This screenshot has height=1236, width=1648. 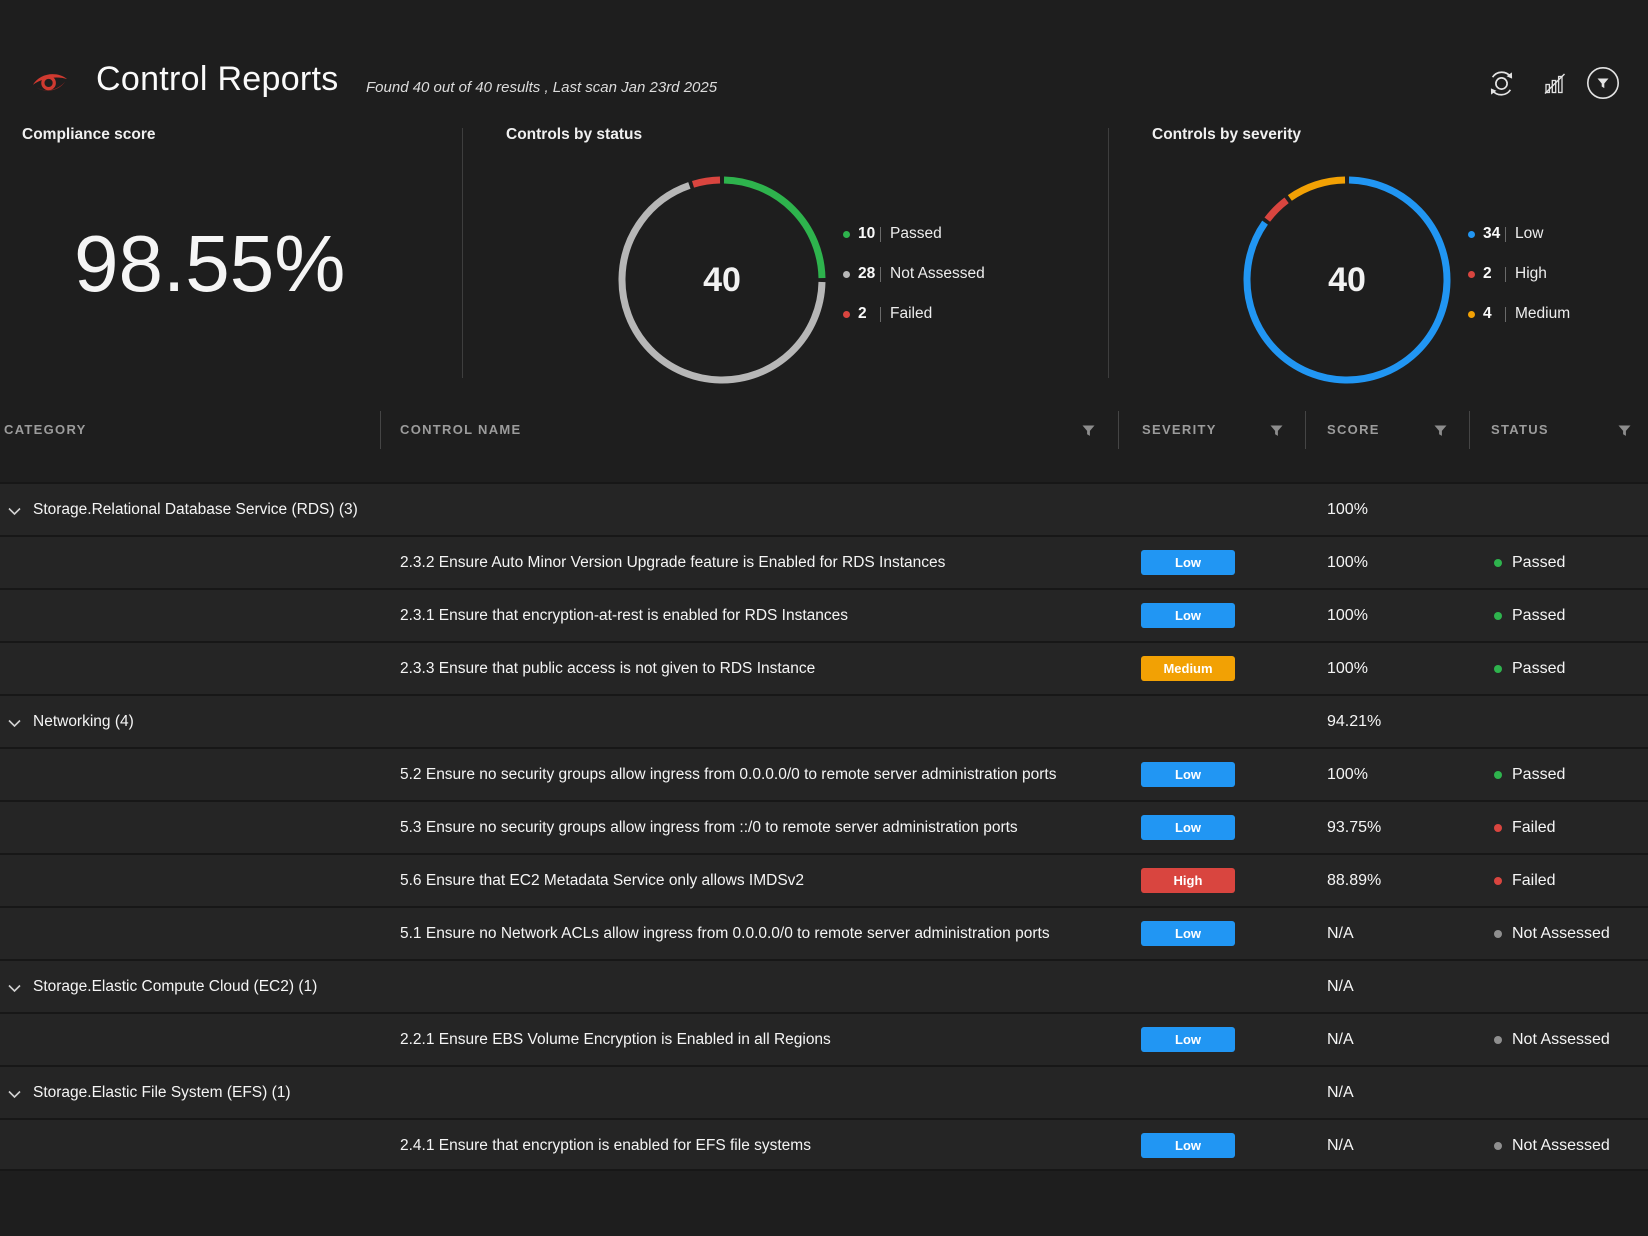 What do you see at coordinates (1520, 429) in the screenshot?
I see `column-header-status: STATUS` at bounding box center [1520, 429].